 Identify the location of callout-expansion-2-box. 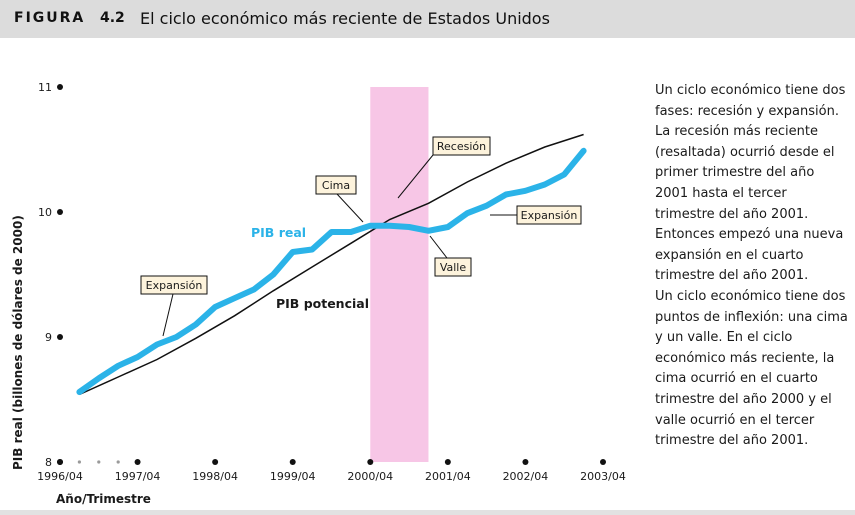
(549, 215).